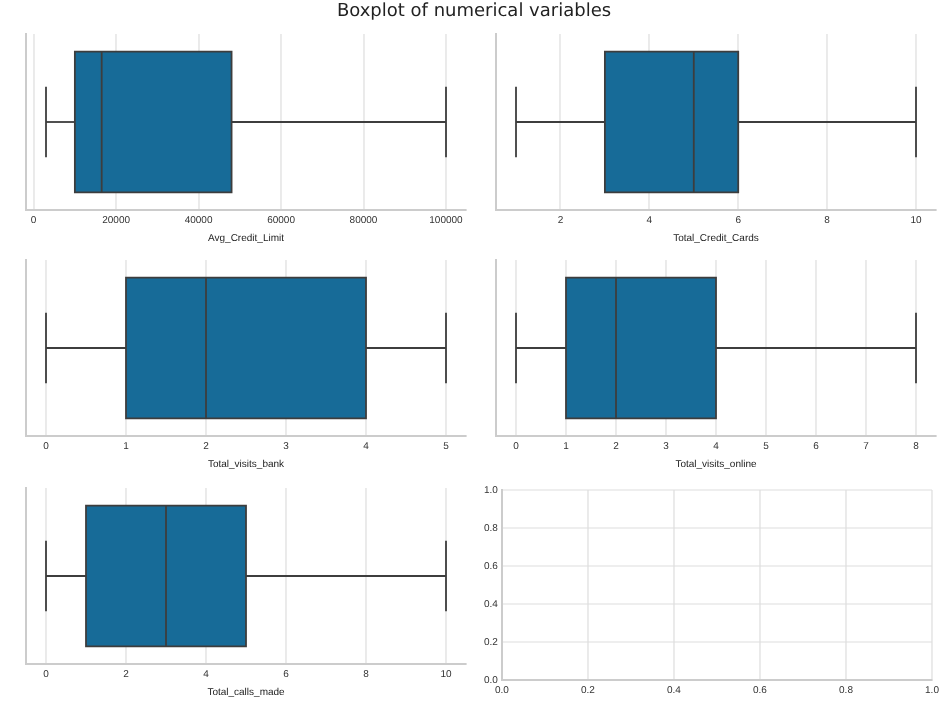  What do you see at coordinates (474, 12) in the screenshot?
I see `chart-title: Boxplot of numerical variables` at bounding box center [474, 12].